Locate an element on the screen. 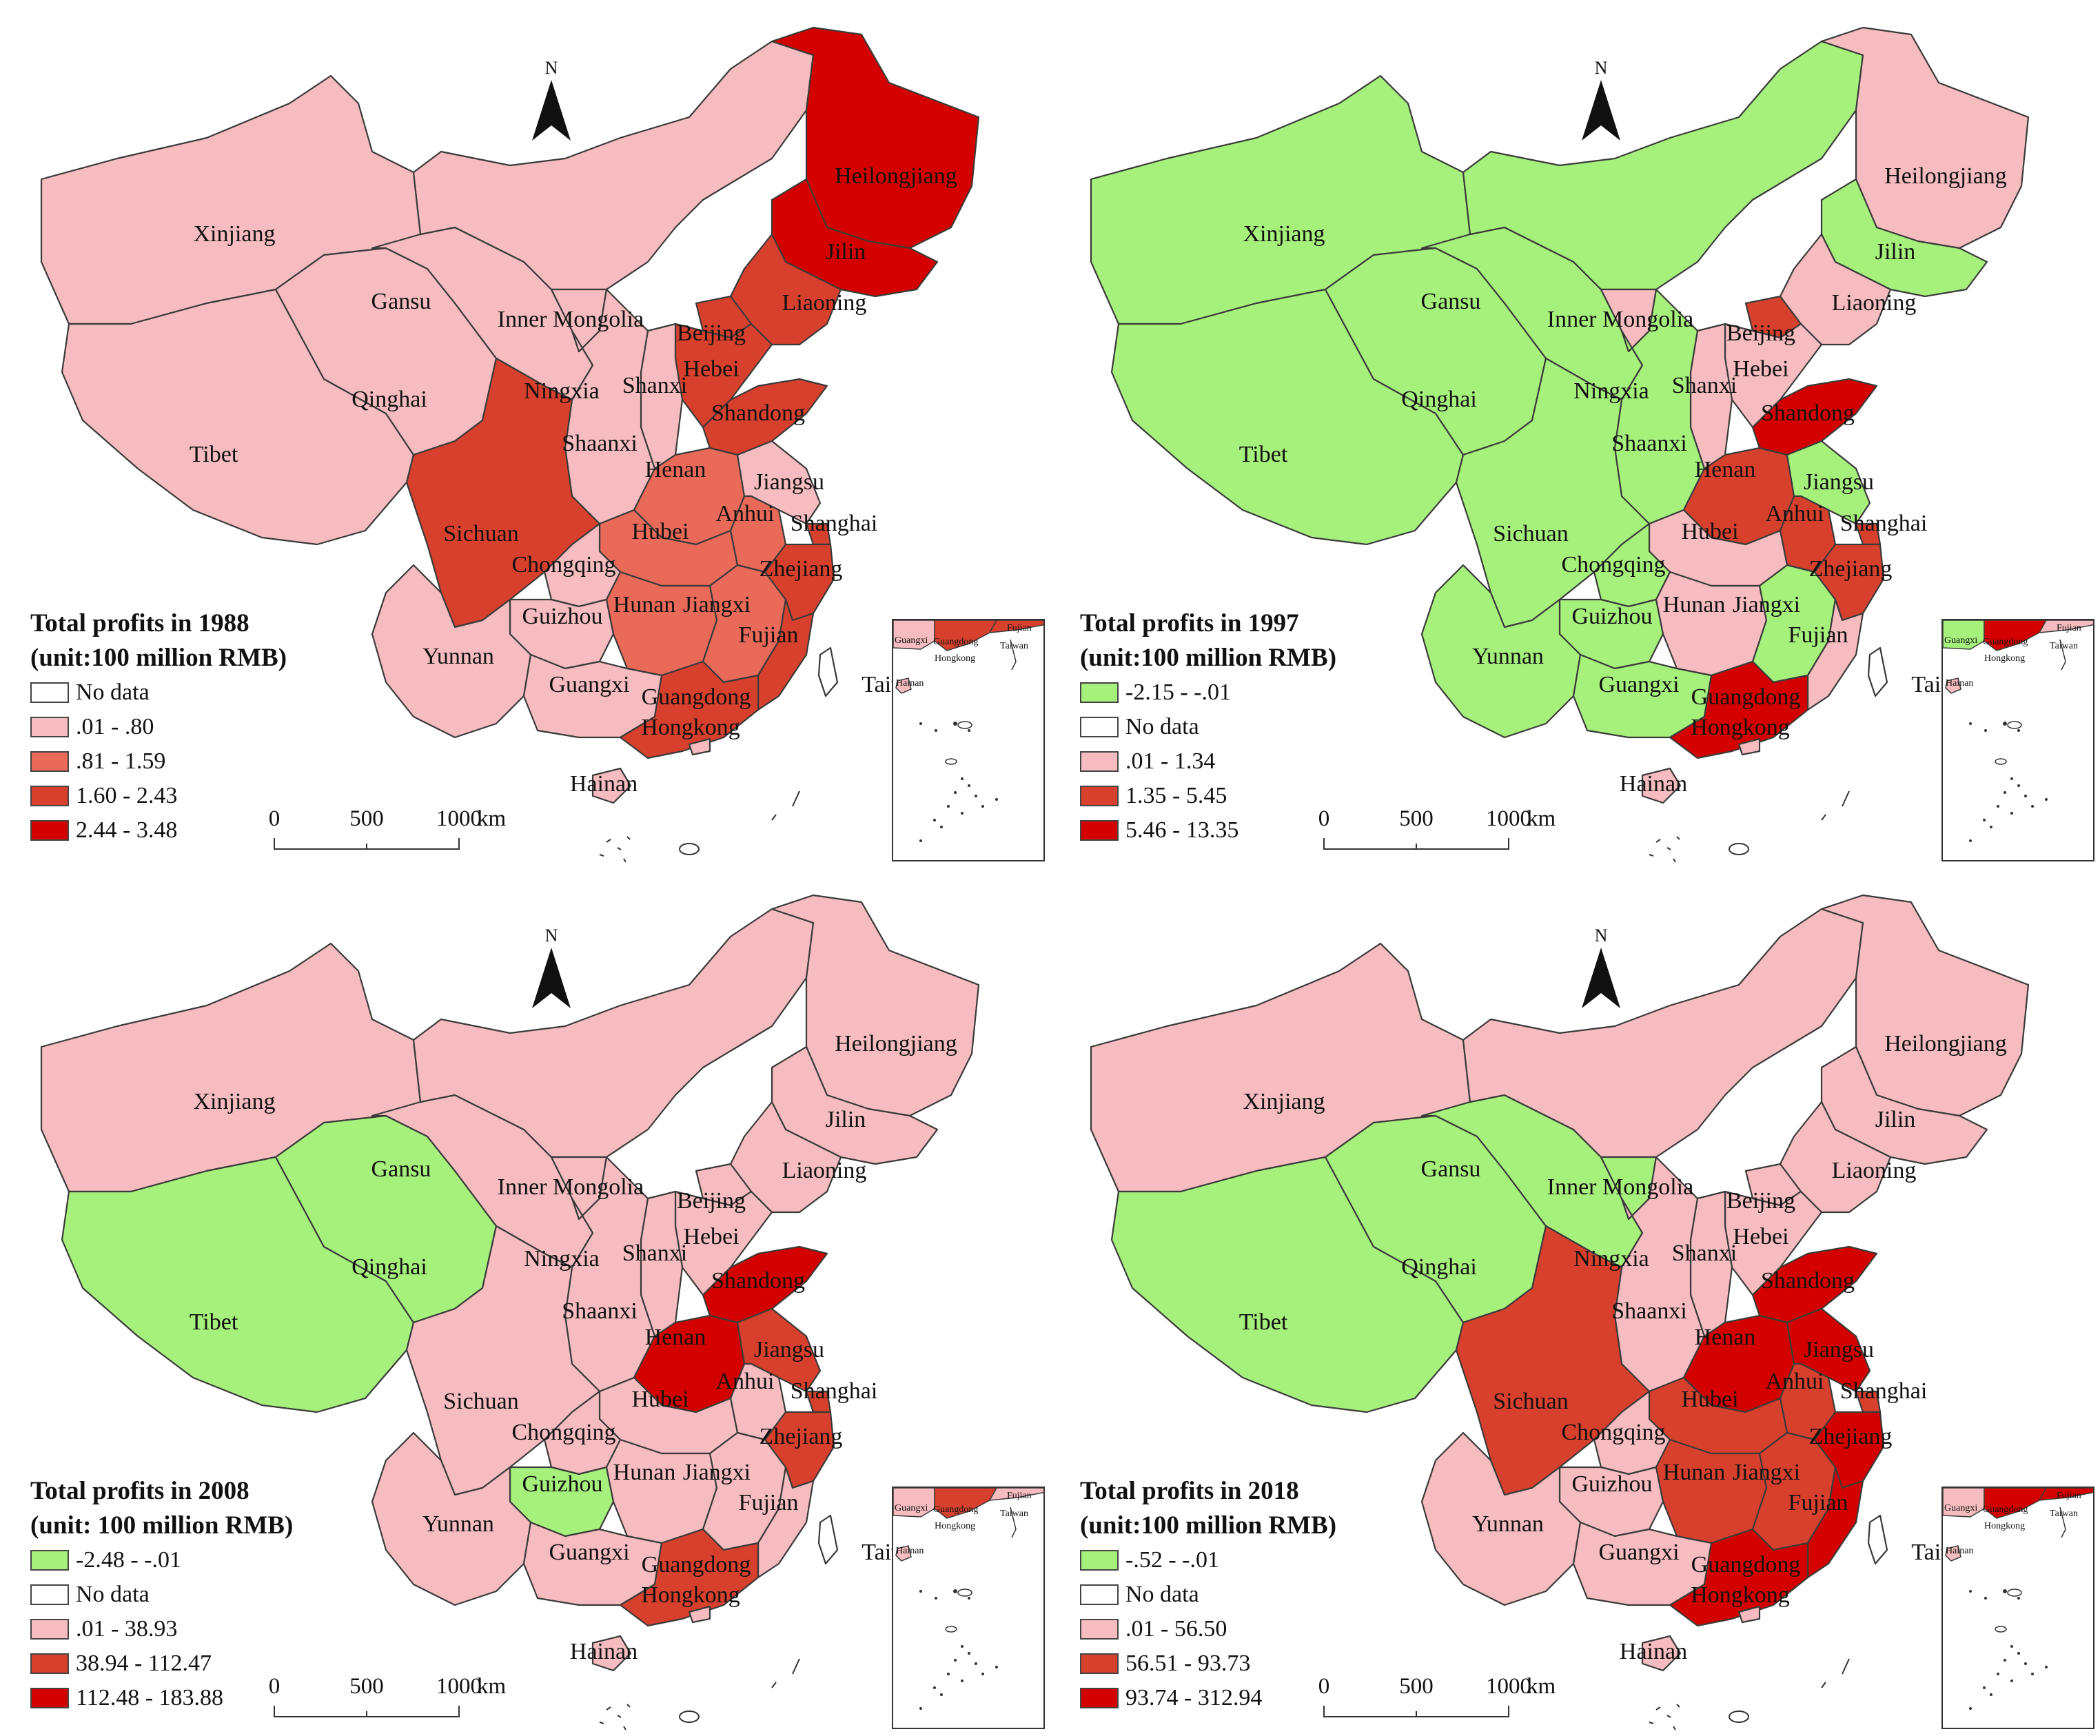  province-label-hunan: Hunan is located at coordinates (644, 1472).